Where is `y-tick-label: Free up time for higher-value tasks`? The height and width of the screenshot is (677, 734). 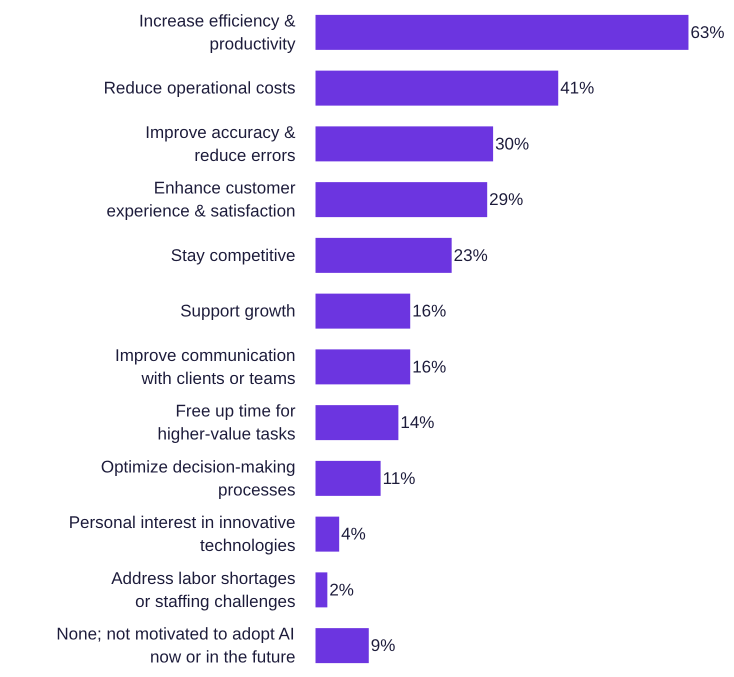
y-tick-label: Free up time for higher-value tasks is located at coordinates (227, 423).